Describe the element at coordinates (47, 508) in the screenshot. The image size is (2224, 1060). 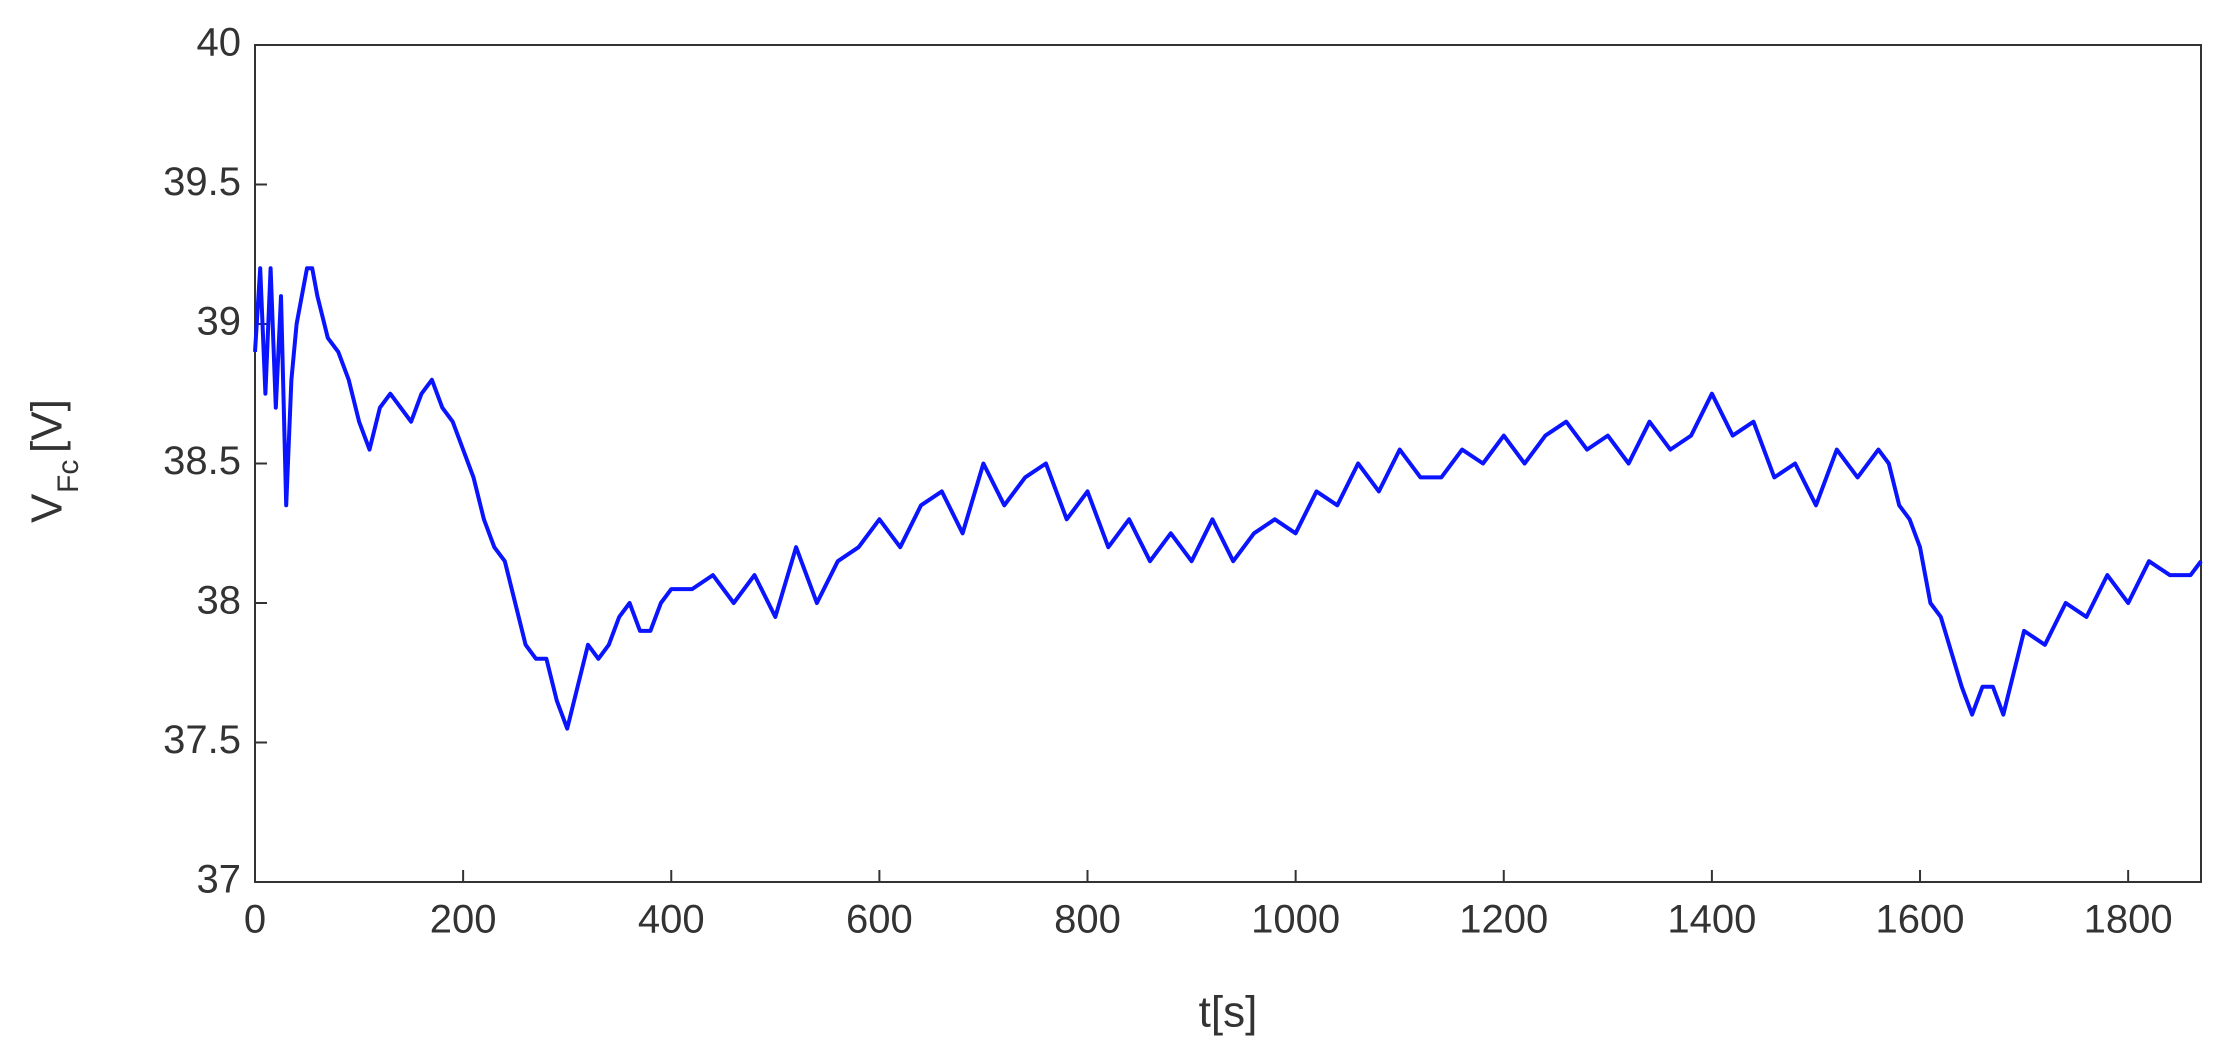
I see `y-label-main: V` at that location.